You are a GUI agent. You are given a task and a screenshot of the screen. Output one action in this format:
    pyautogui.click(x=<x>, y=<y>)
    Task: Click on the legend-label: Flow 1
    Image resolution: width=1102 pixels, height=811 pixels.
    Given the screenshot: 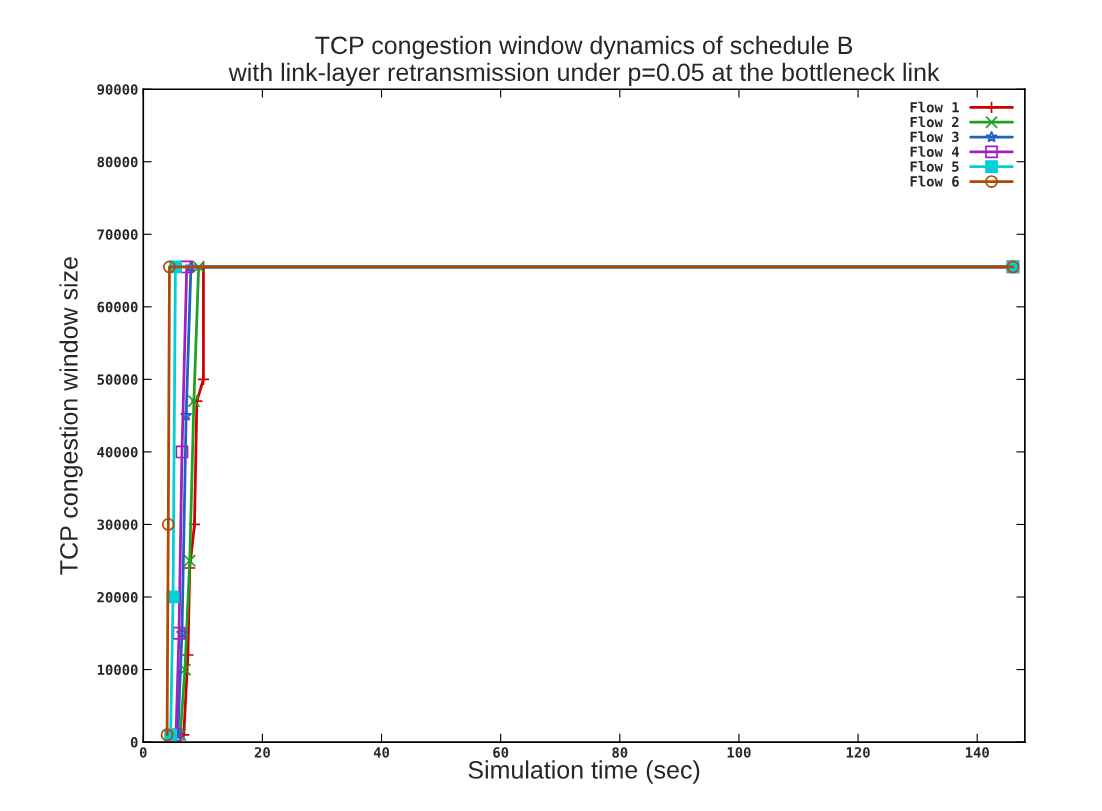 What is the action you would take?
    pyautogui.click(x=934, y=107)
    